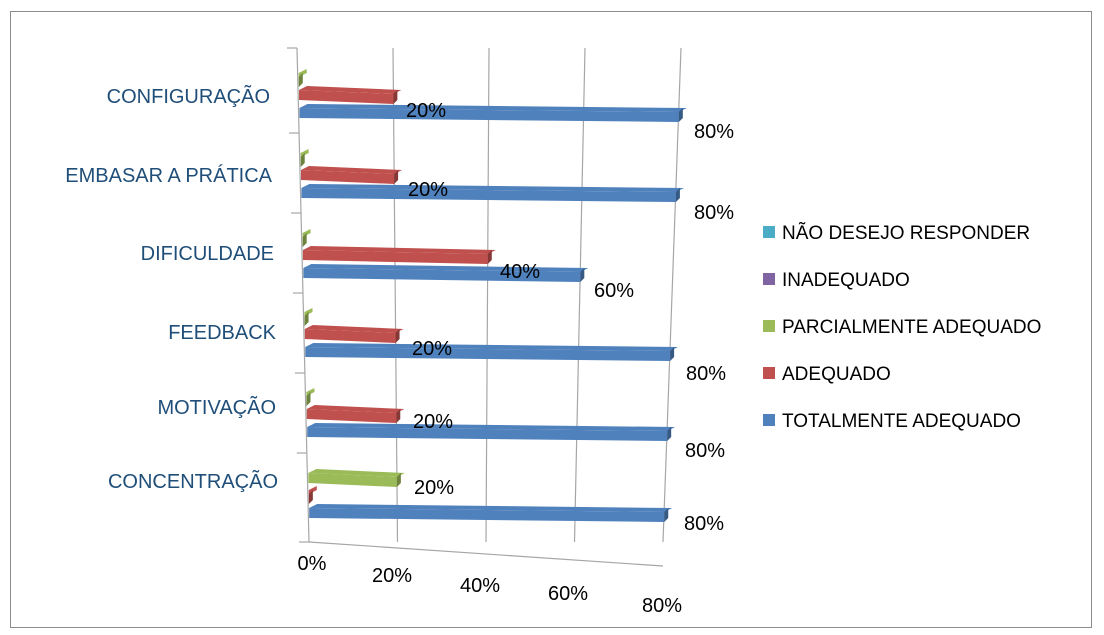 The image size is (1104, 635). Describe the element at coordinates (432, 349) in the screenshot. I see `data-label-adequado-feedback: 20%` at that location.